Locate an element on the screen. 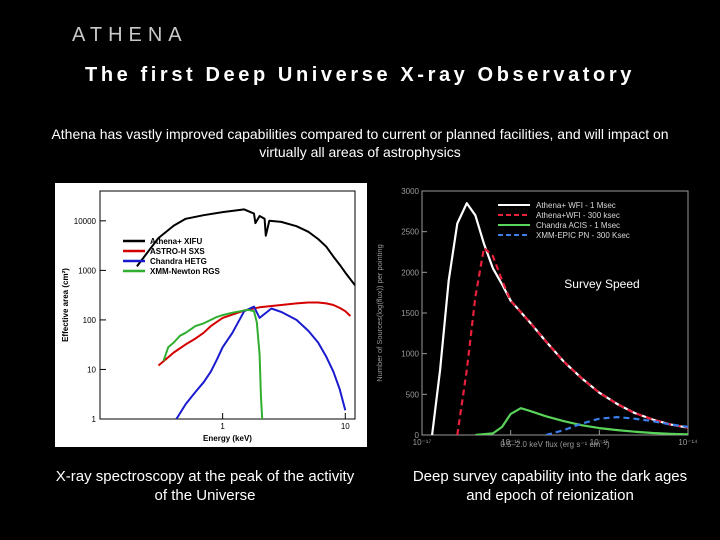 This screenshot has width=720, height=540. y-tick-label: 10 is located at coordinates (91, 369).